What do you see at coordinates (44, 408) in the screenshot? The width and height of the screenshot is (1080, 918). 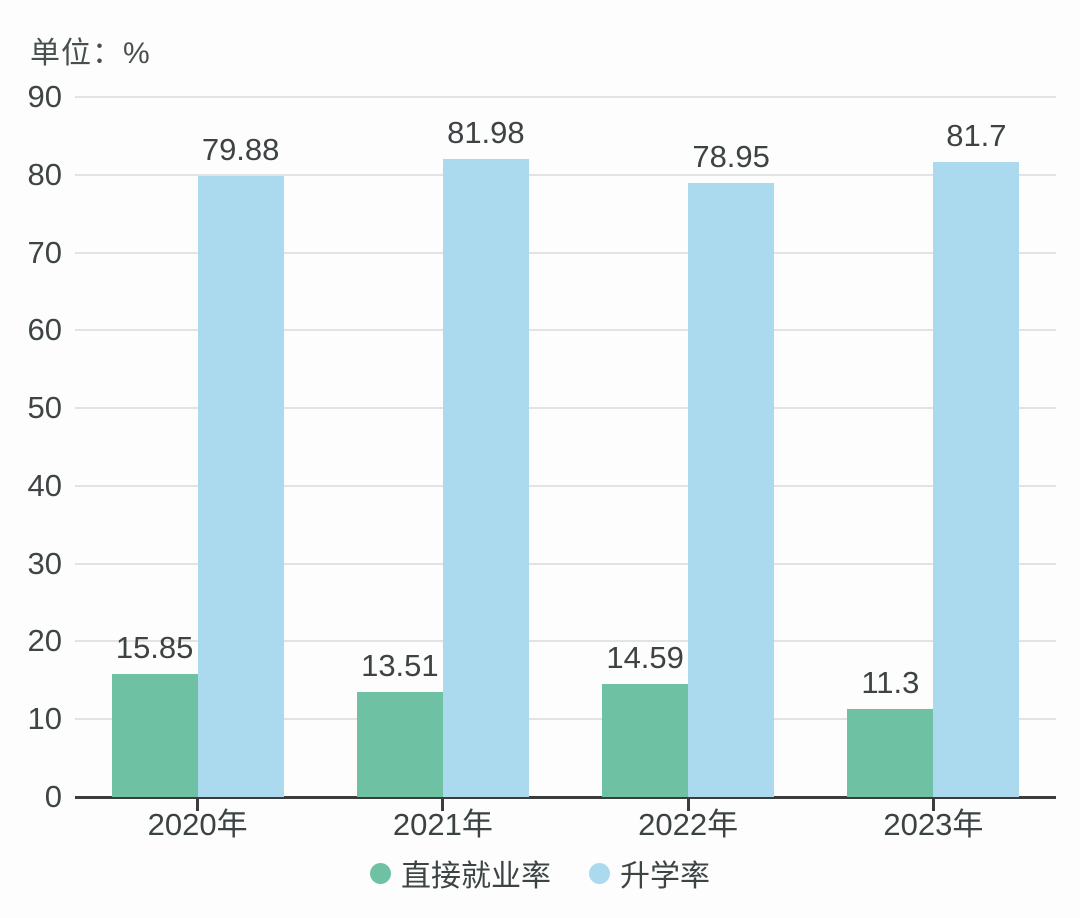 I see `y-axis-label: 50` at bounding box center [44, 408].